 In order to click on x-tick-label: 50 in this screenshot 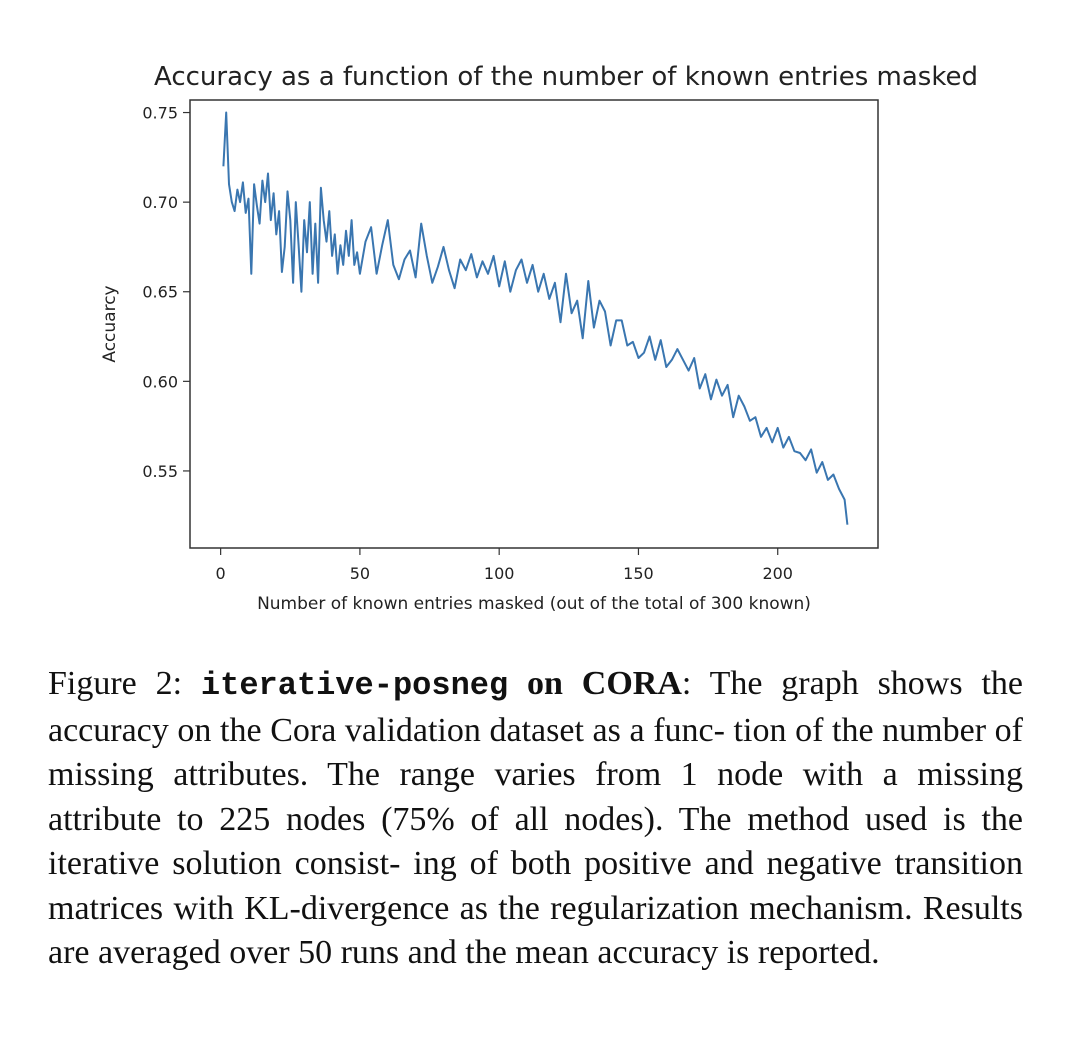, I will do `click(360, 573)`.